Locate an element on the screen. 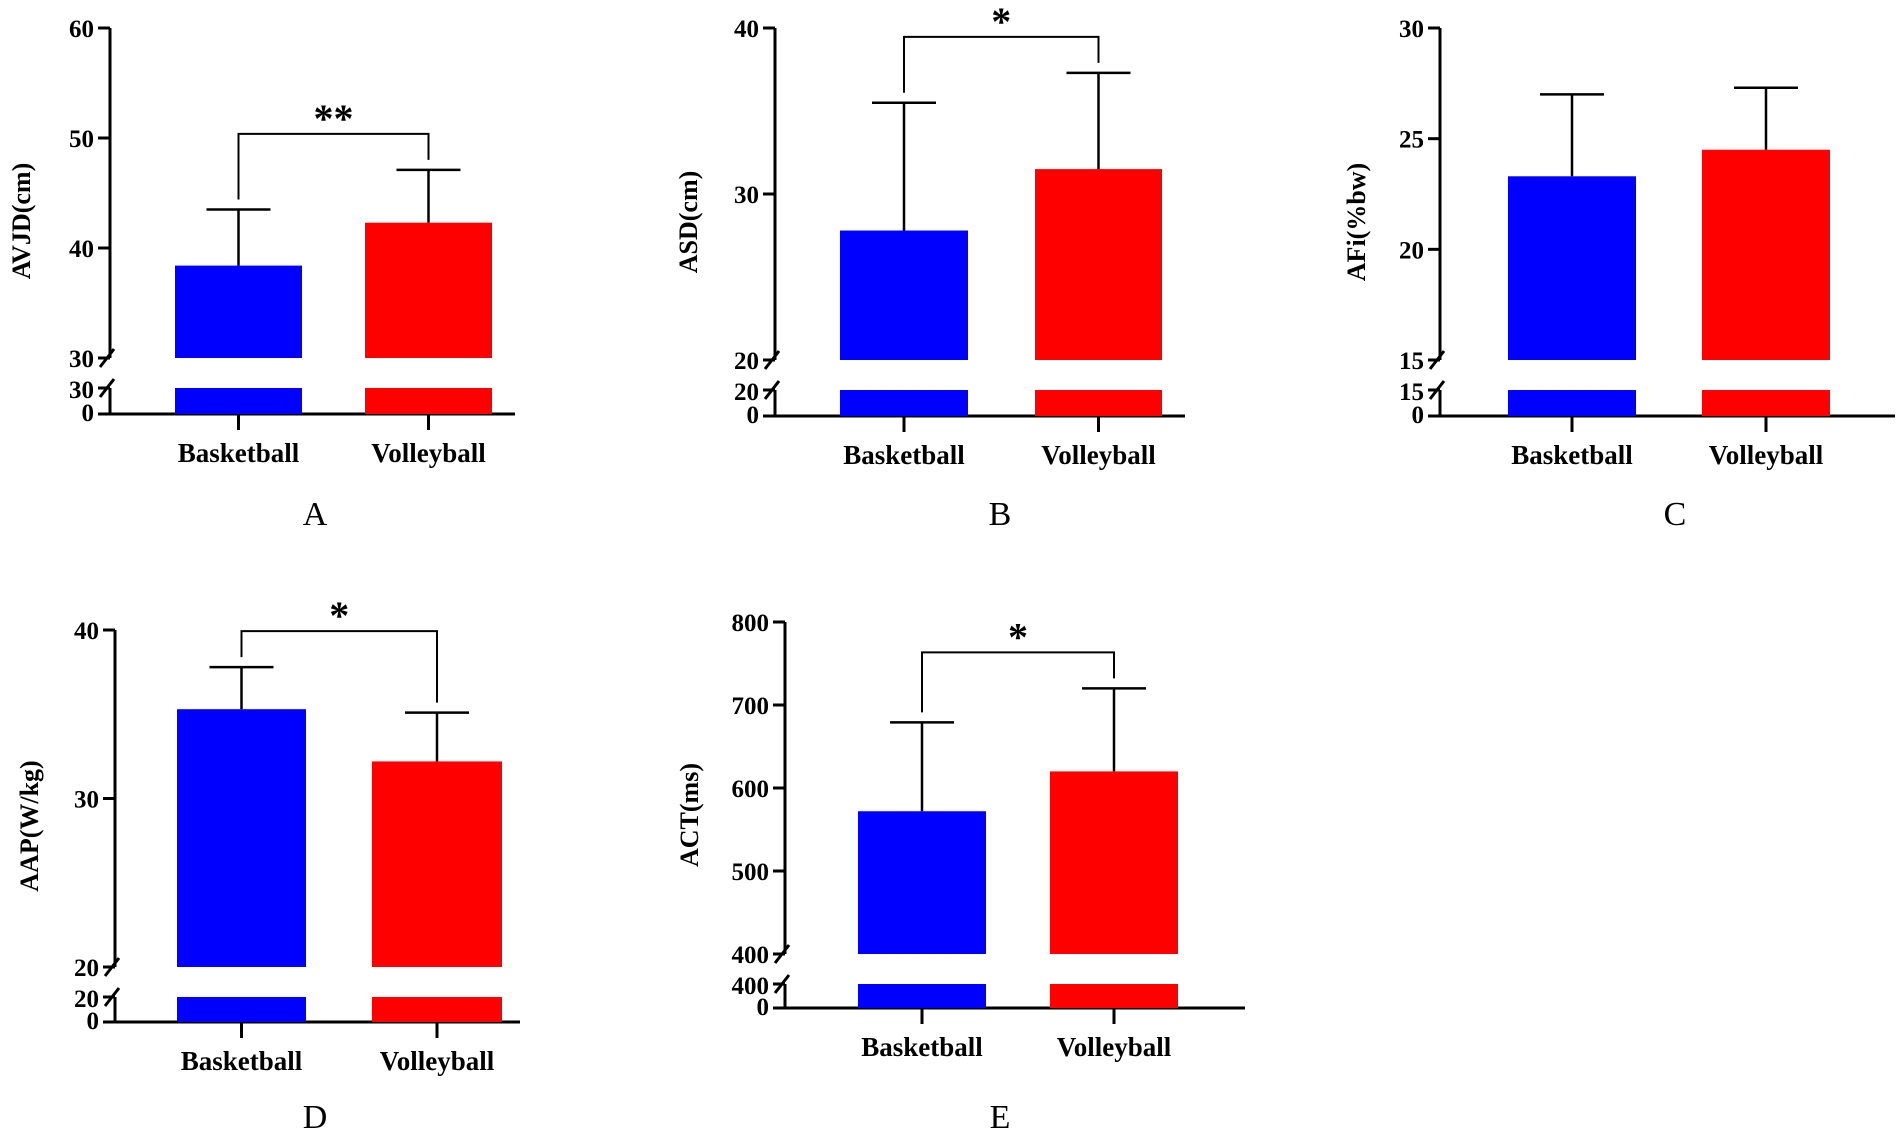 The image size is (1900, 1145). y-axis-label: AFi(%bw) is located at coordinates (1356, 222).